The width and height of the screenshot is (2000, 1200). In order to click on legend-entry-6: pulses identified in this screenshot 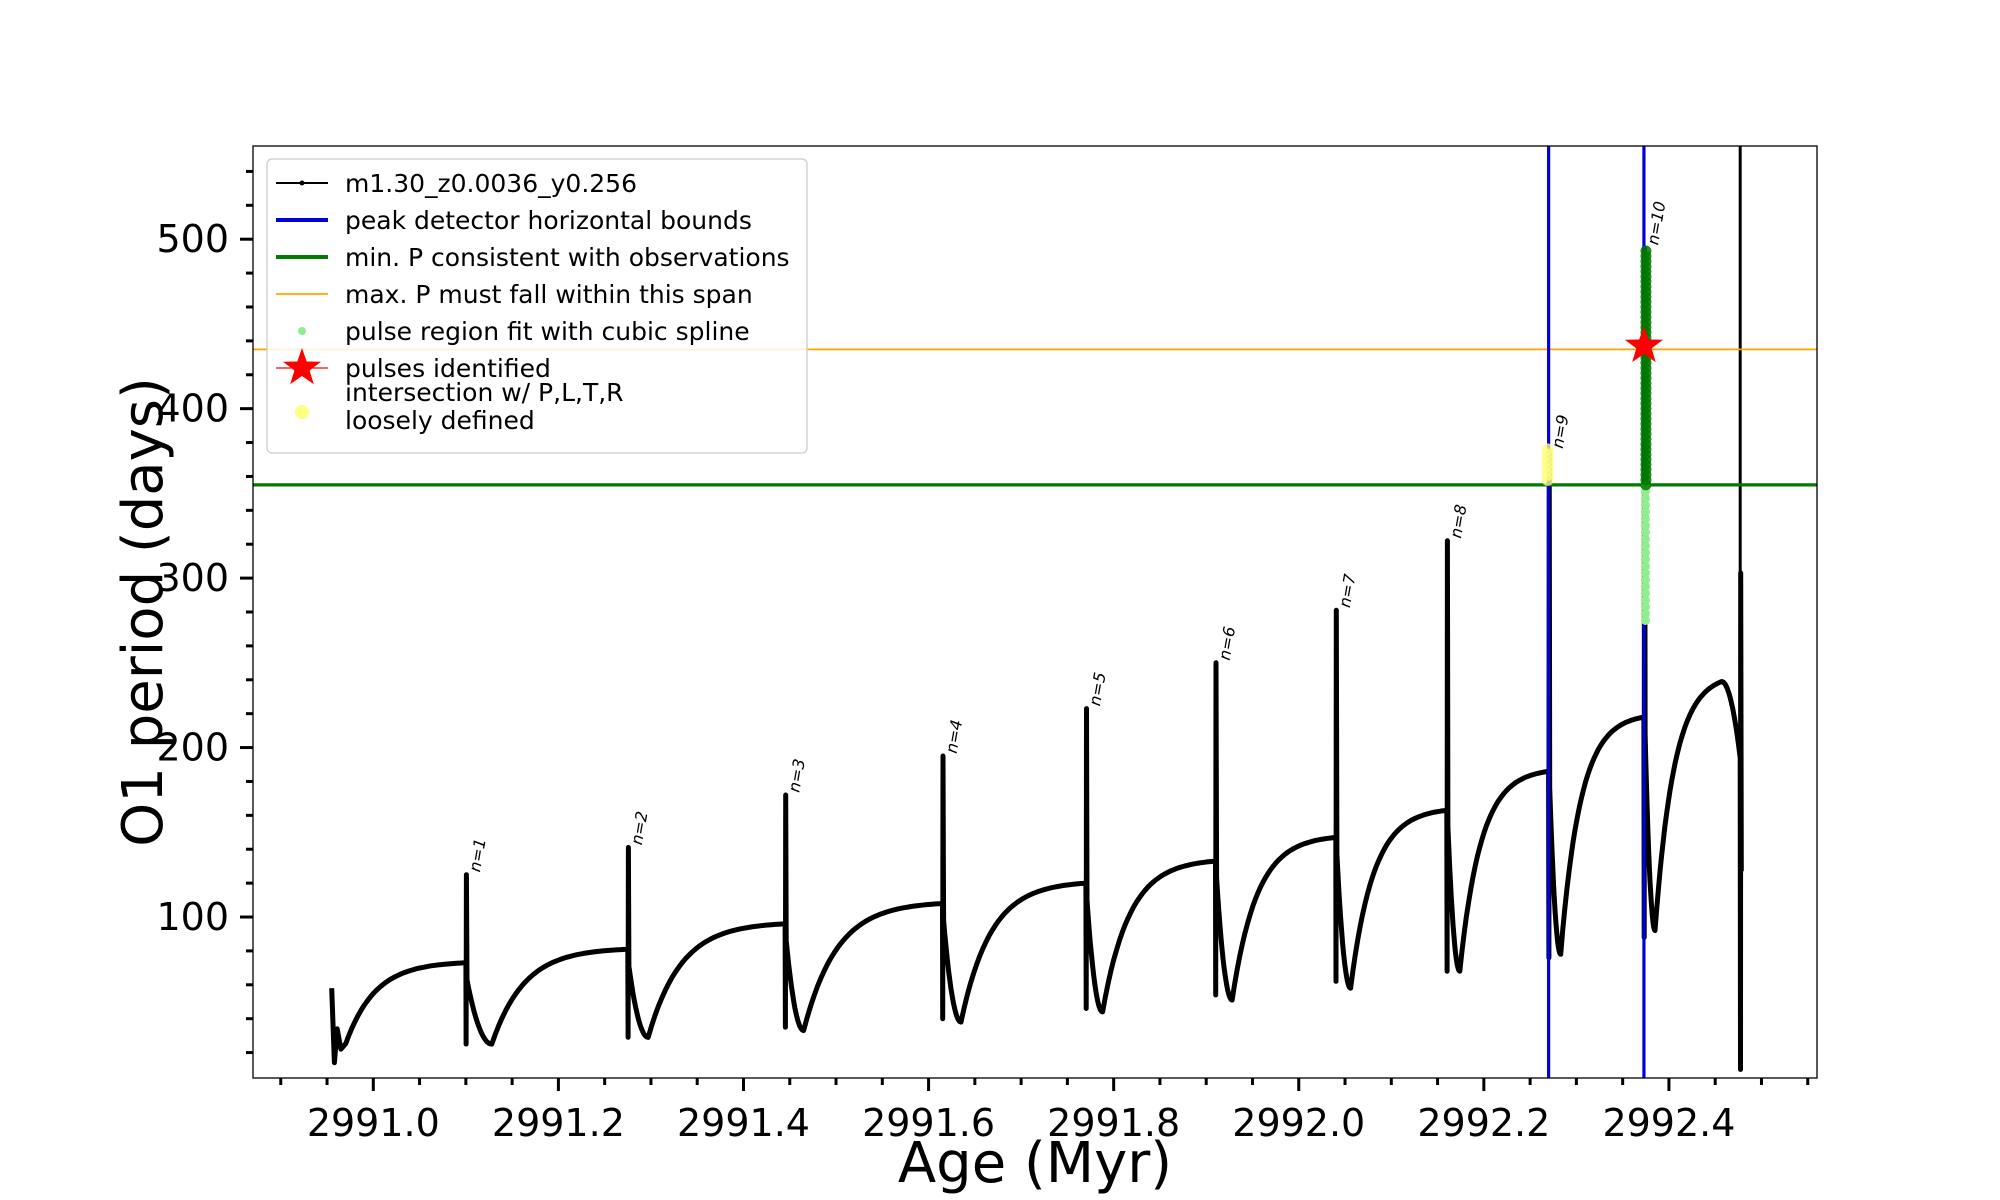, I will do `click(413, 366)`.